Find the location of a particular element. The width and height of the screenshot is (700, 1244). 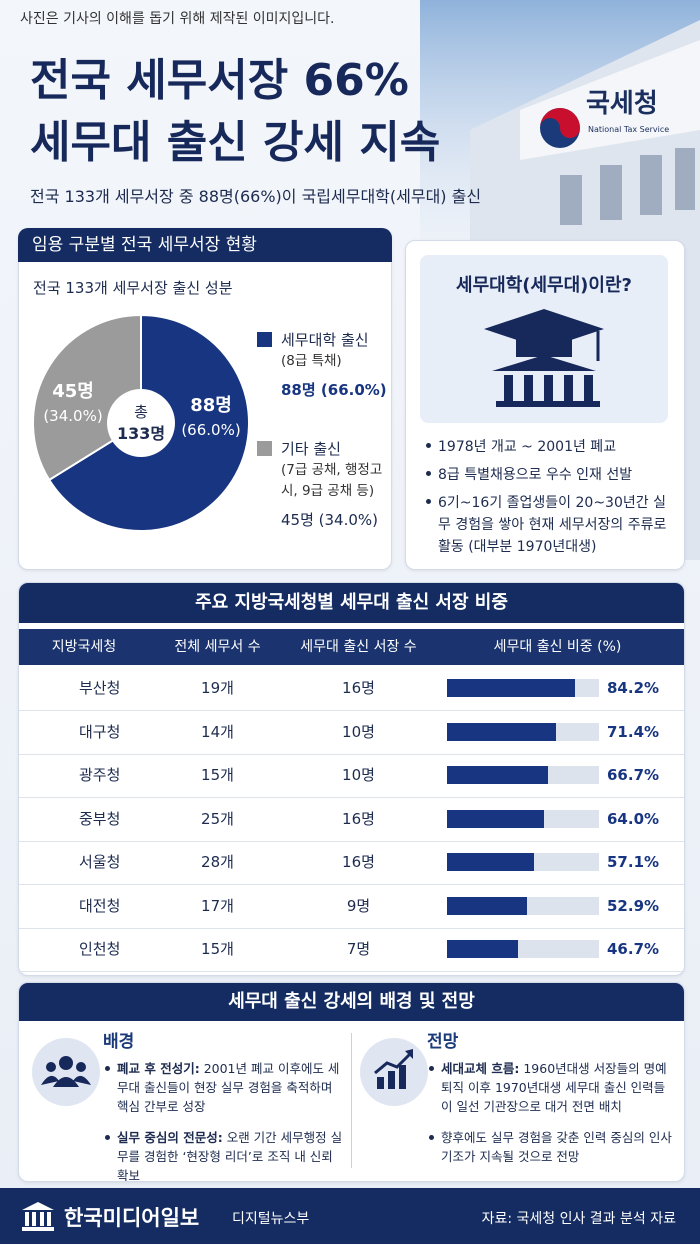

table-row: 부산청 19개 16명 84.2% is located at coordinates (351, 689).